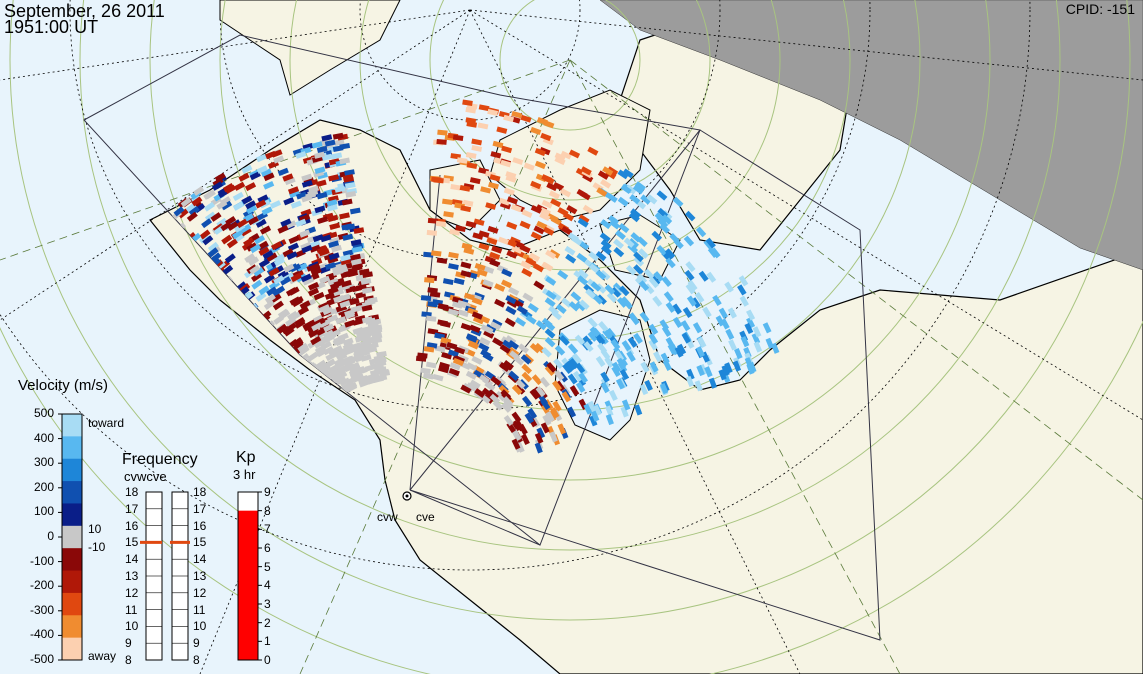 The width and height of the screenshot is (1143, 674). What do you see at coordinates (132, 576) in the screenshot?
I see `frequency-tick-label-left: 13` at bounding box center [132, 576].